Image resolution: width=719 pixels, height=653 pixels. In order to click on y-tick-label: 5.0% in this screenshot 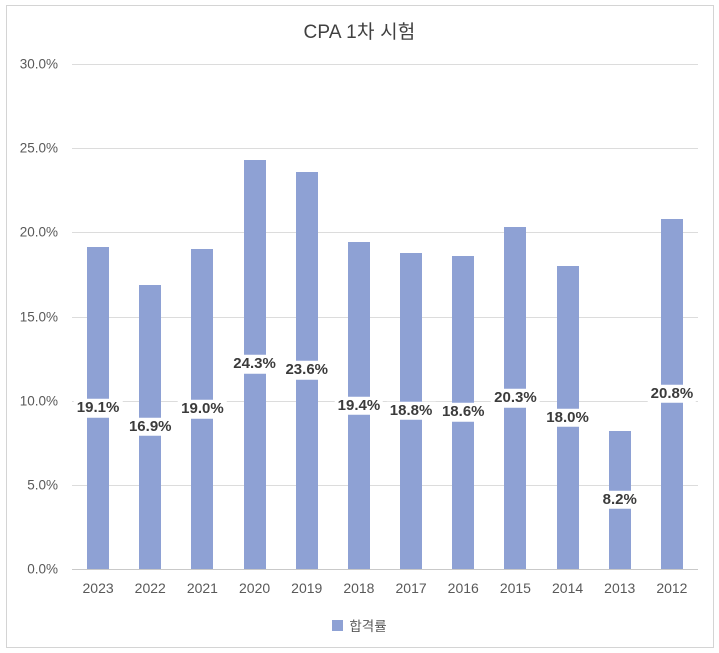, I will do `click(42, 485)`.